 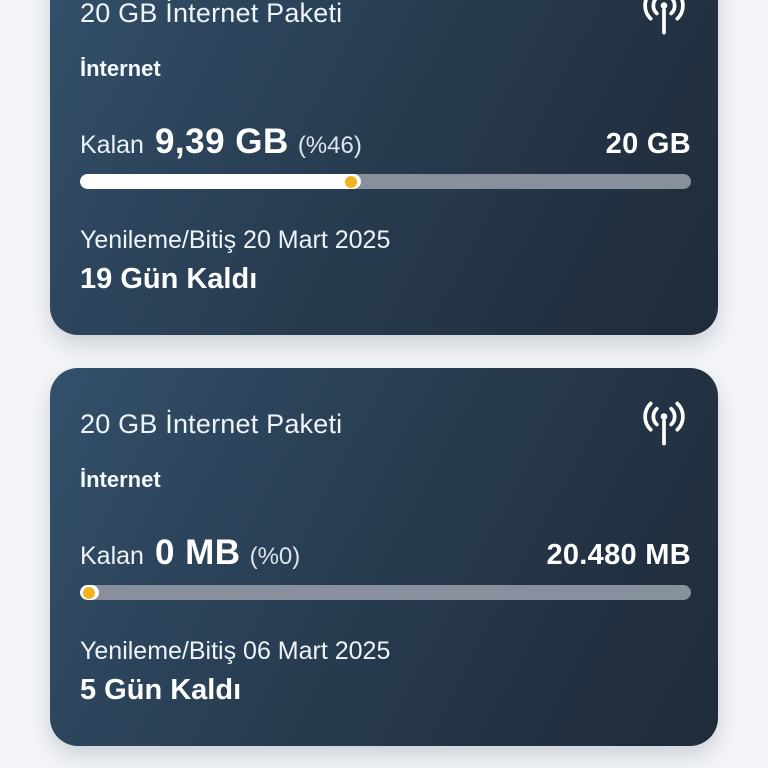 I want to click on remaining-value: 9,39 GB, so click(x=221, y=141).